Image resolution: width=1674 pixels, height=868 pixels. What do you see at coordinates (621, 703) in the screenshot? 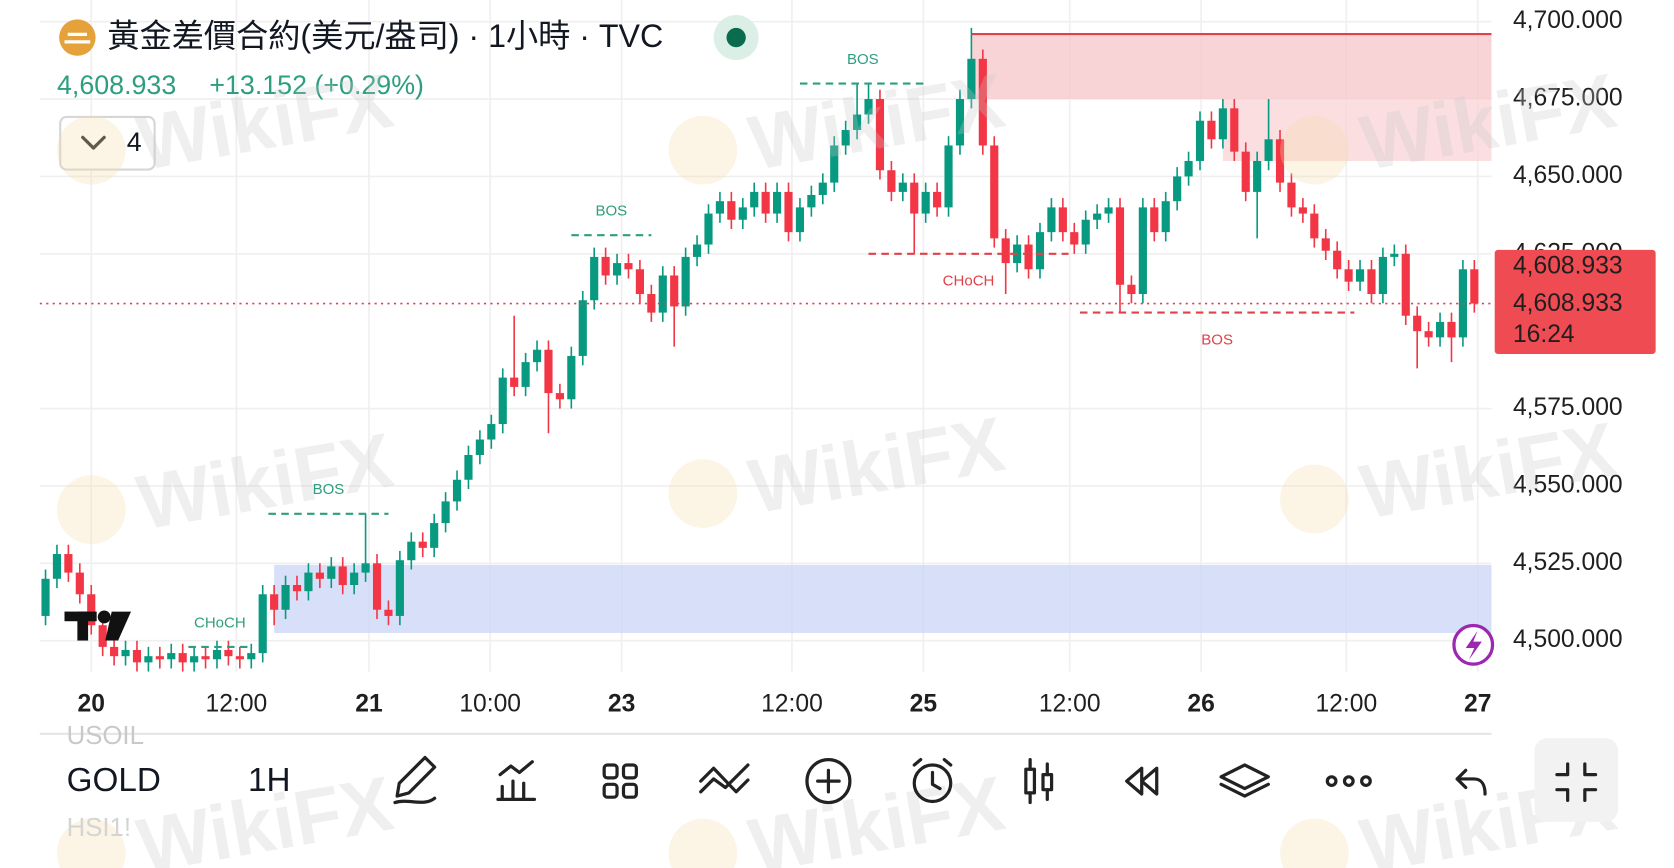
I see `x-tick-label: 23` at bounding box center [621, 703].